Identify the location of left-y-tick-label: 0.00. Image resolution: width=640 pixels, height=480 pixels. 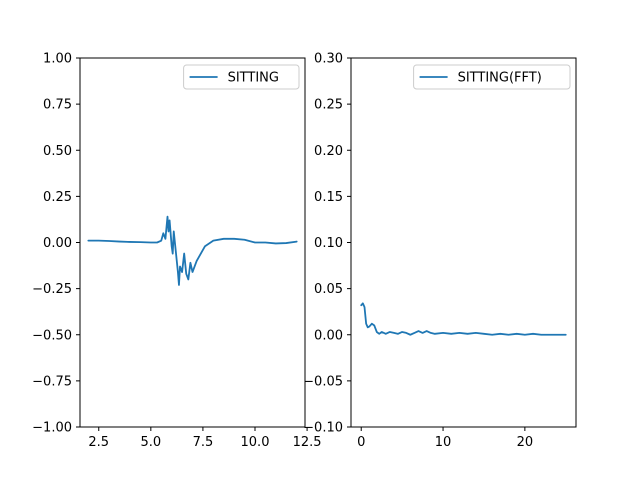
(57, 243).